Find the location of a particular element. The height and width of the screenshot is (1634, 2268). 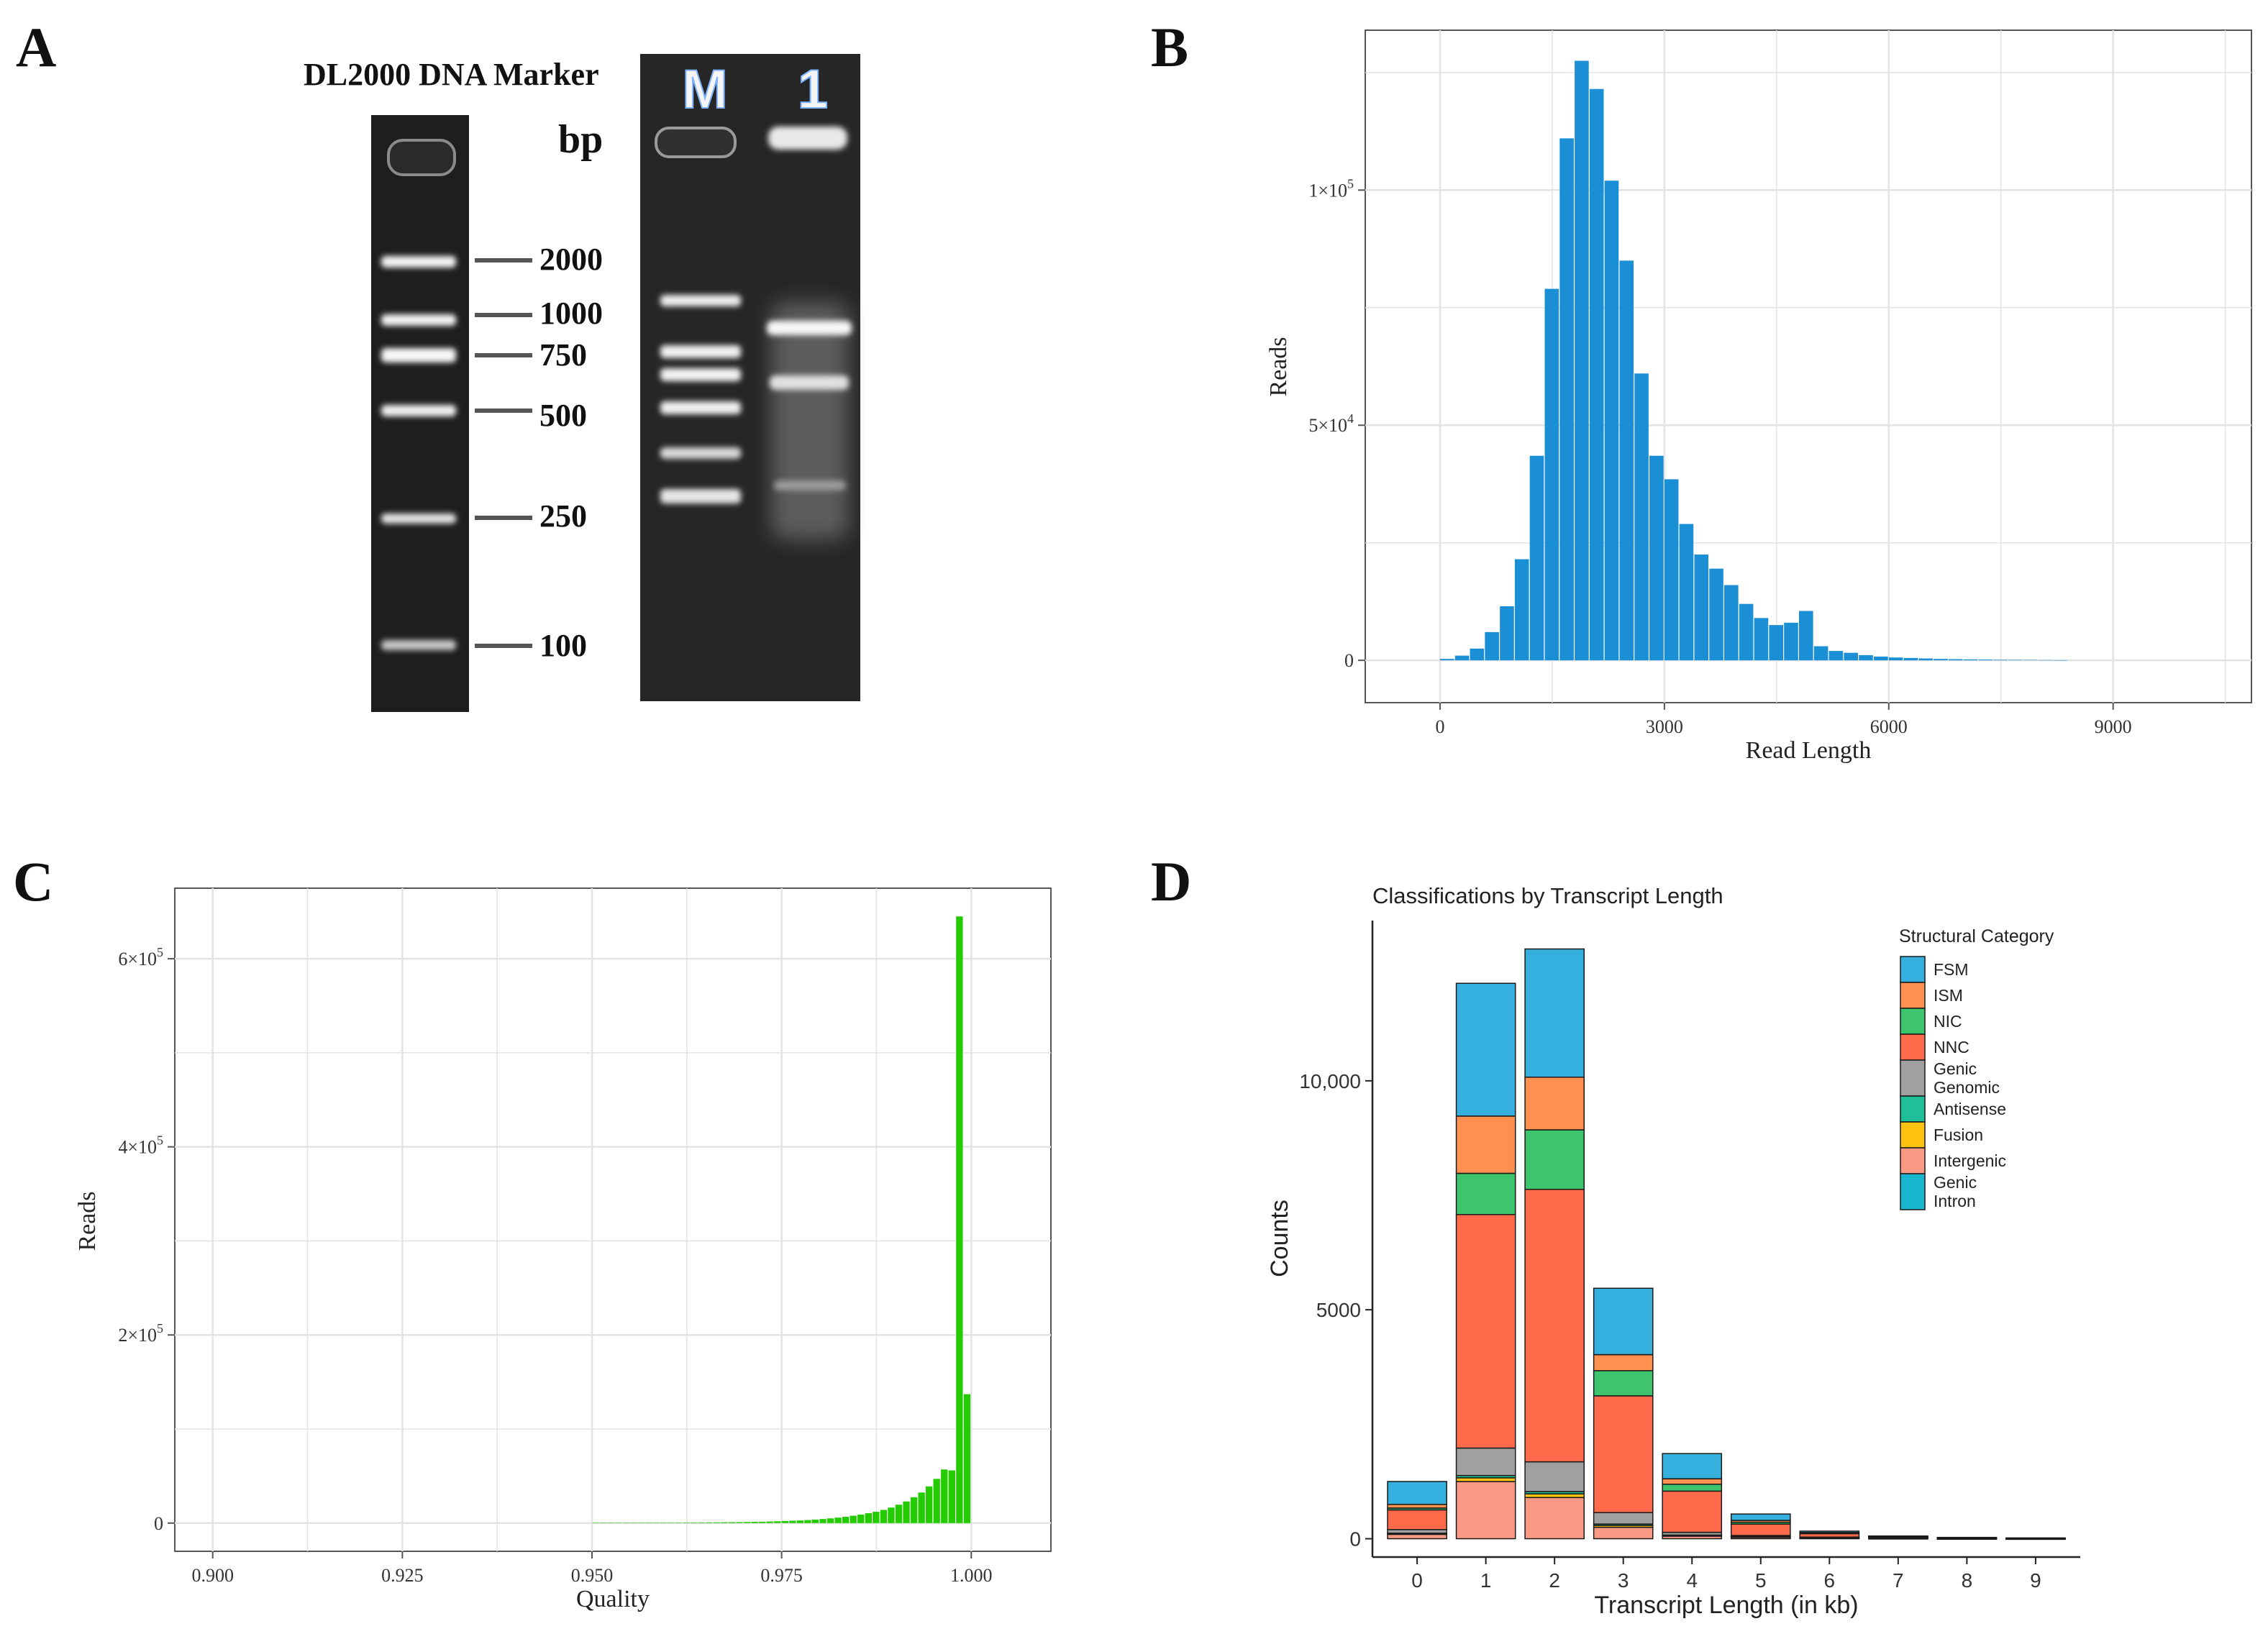

y-tick-label: 0 is located at coordinates (159, 1523).